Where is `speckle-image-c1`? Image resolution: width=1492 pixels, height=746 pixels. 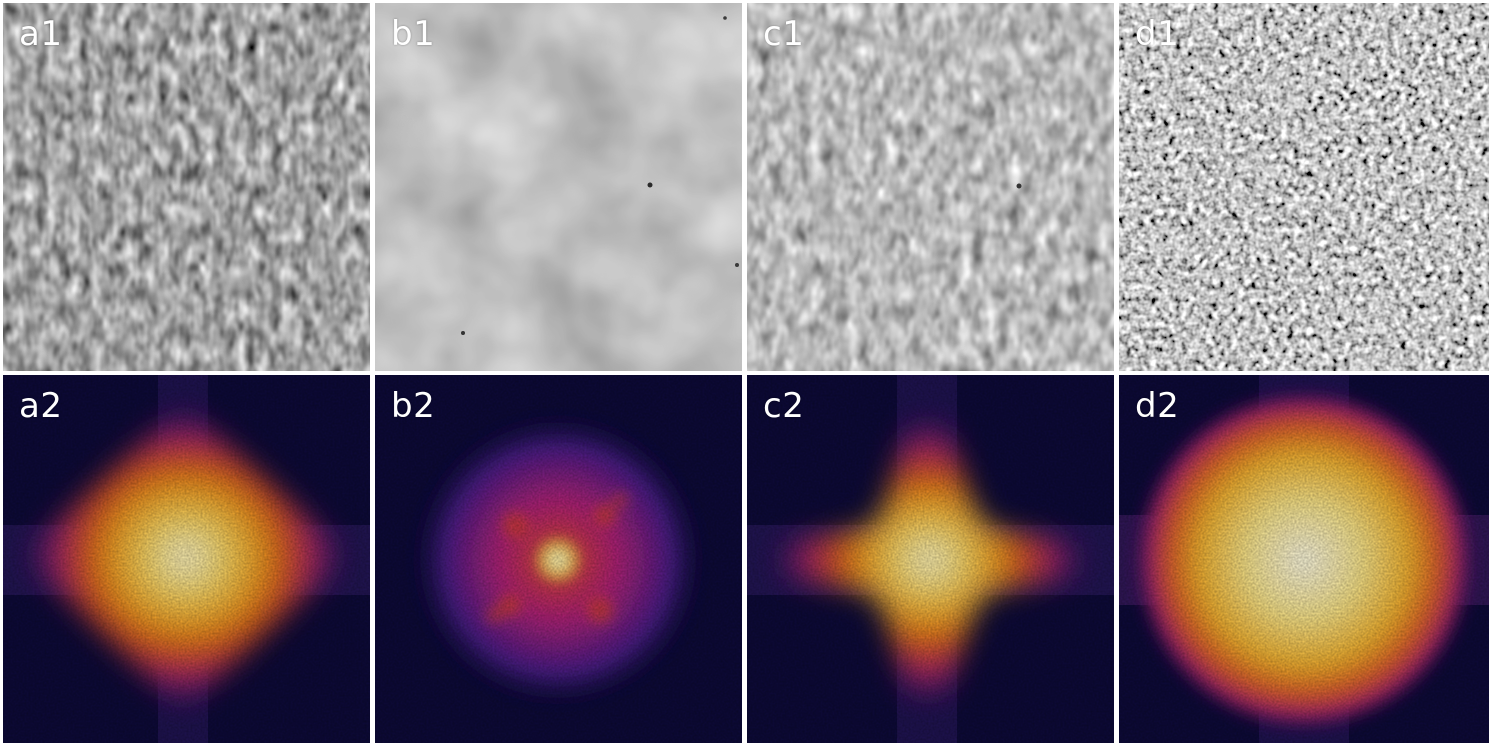
speckle-image-c1 is located at coordinates (930, 187).